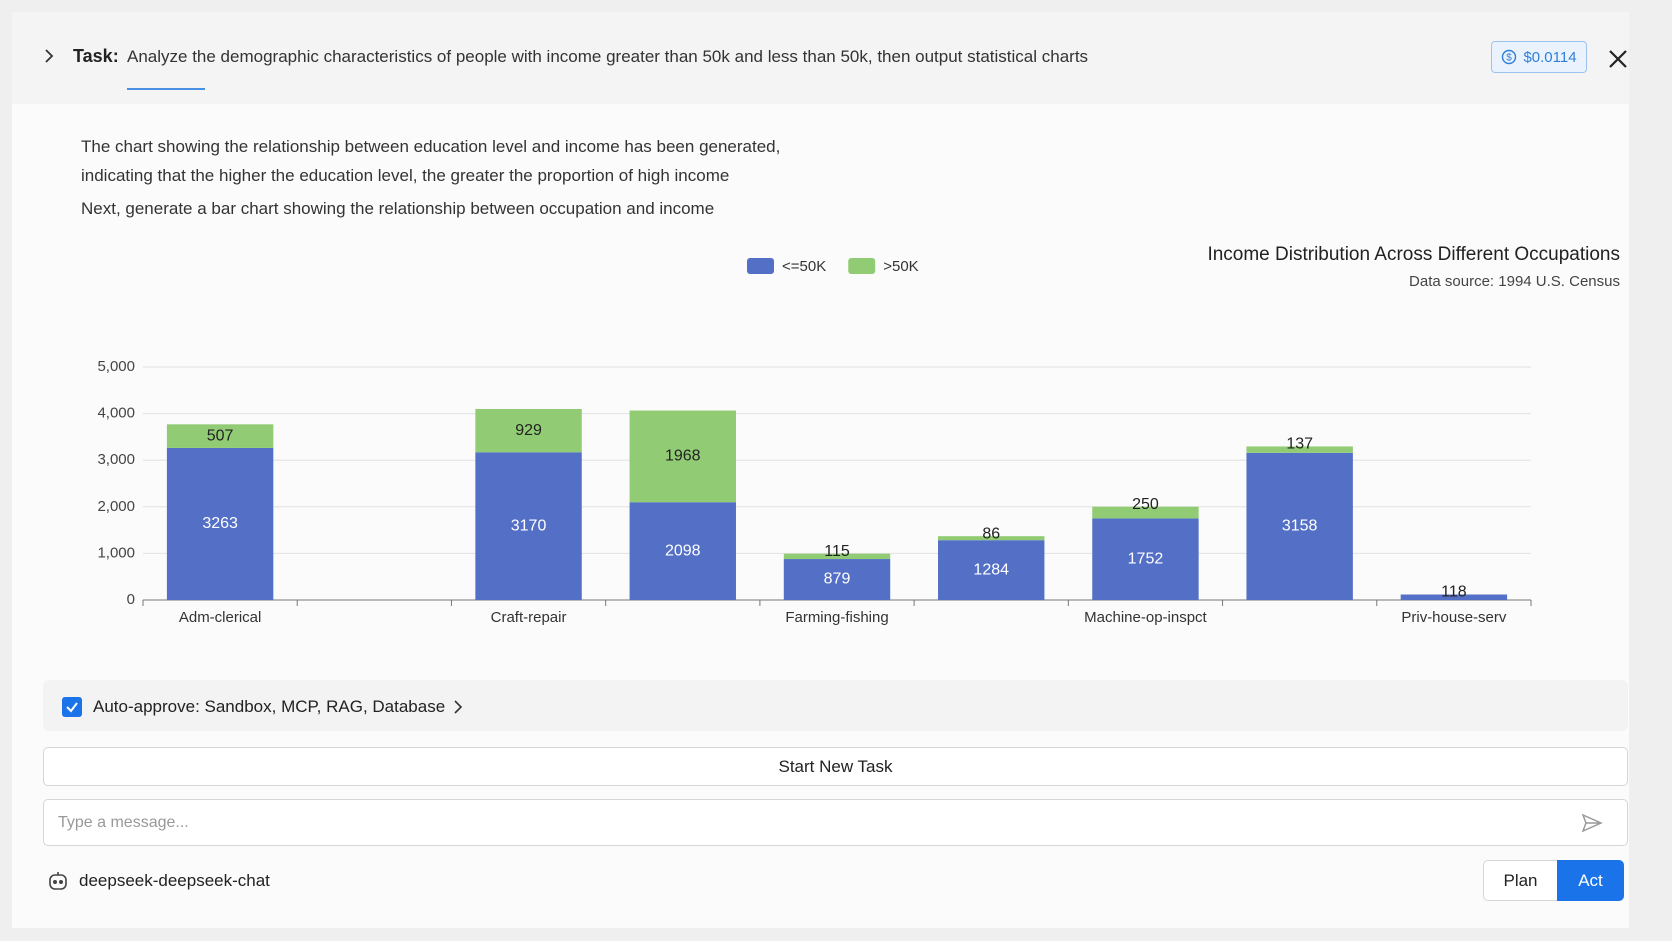 The width and height of the screenshot is (1672, 941). I want to click on underline, so click(166, 89).